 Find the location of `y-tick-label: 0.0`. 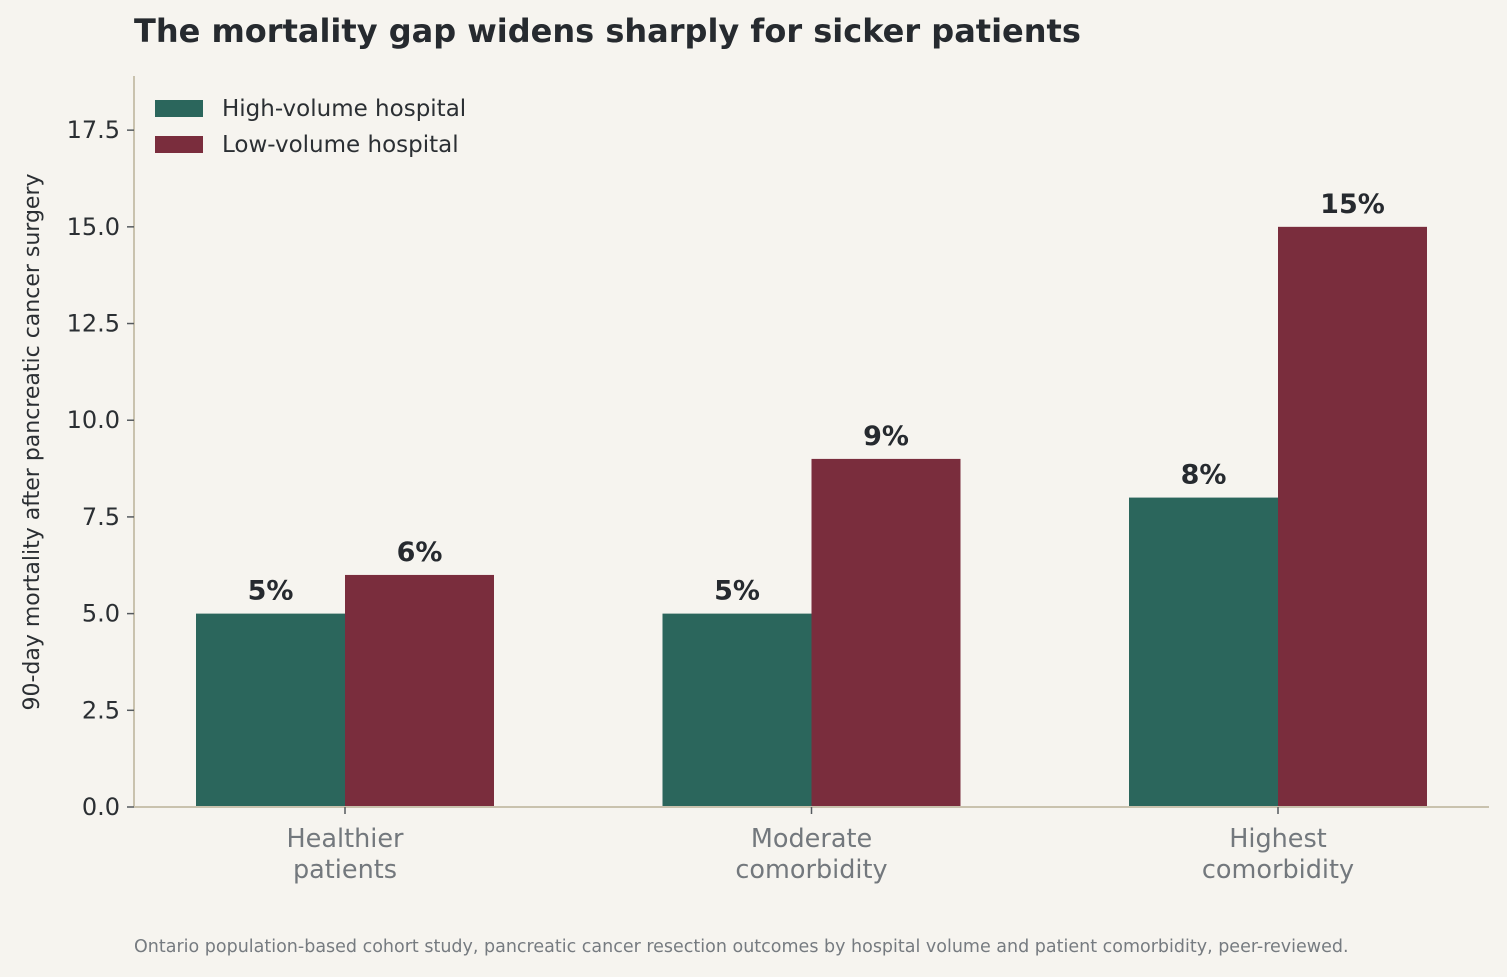

y-tick-label: 0.0 is located at coordinates (101, 807).